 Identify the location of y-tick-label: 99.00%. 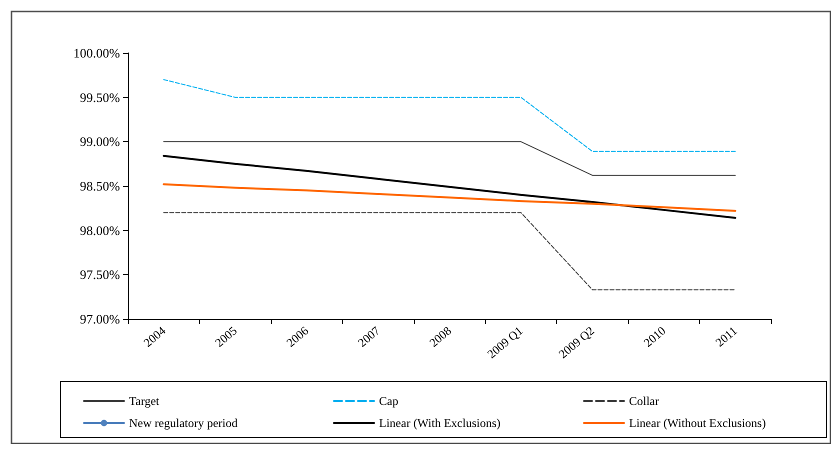
(100, 142).